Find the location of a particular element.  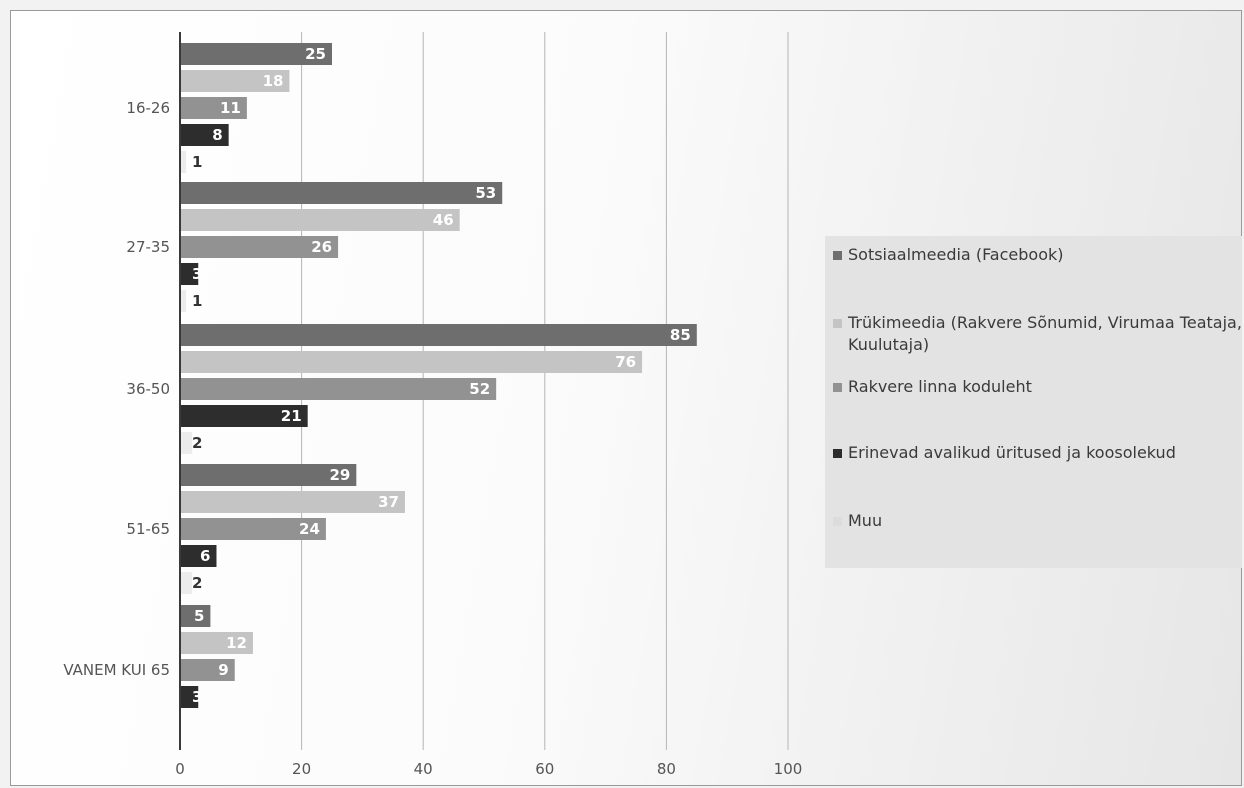

bar-value-label: 12 is located at coordinates (236, 643).